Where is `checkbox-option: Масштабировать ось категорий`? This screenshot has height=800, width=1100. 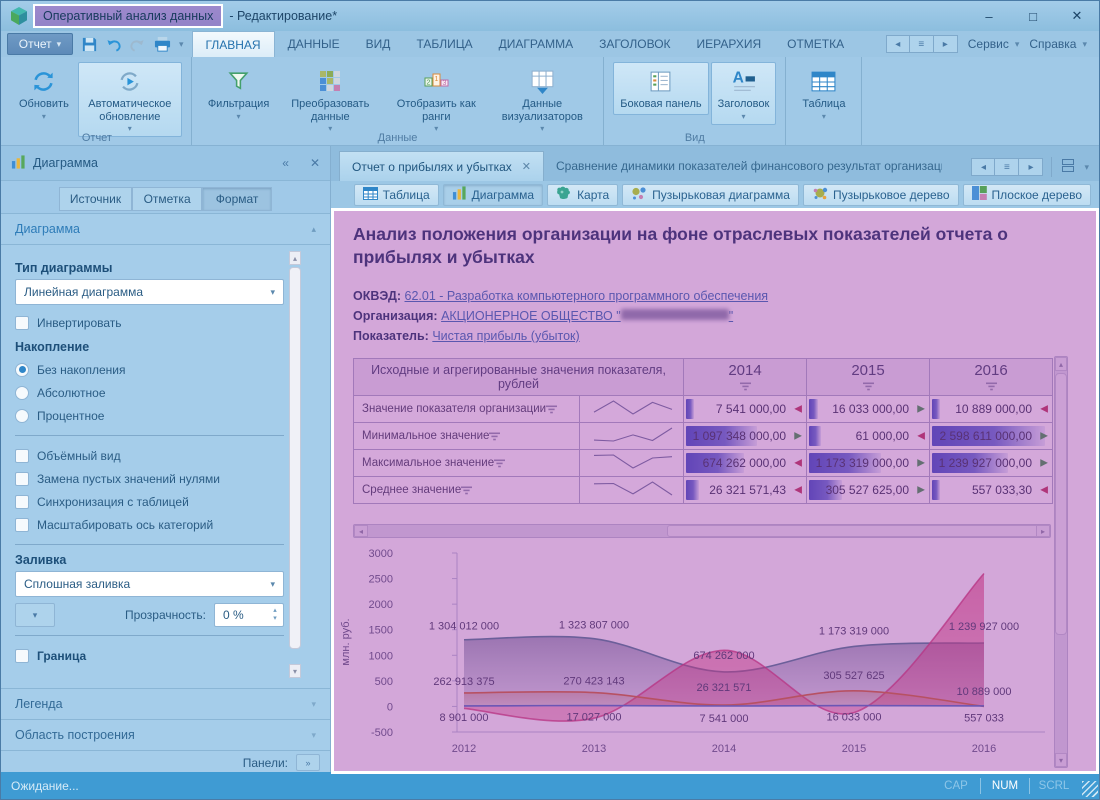
checkbox-option: Масштабировать ось категорий is located at coordinates (149, 524).